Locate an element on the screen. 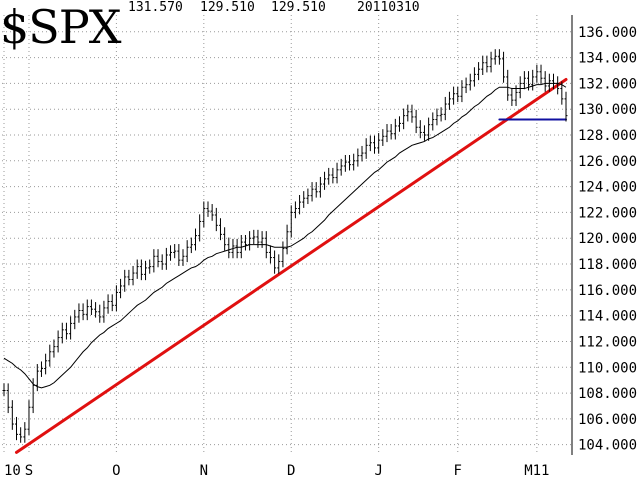 The image size is (640, 484). y-tick-label: 110.000 is located at coordinates (607, 368).